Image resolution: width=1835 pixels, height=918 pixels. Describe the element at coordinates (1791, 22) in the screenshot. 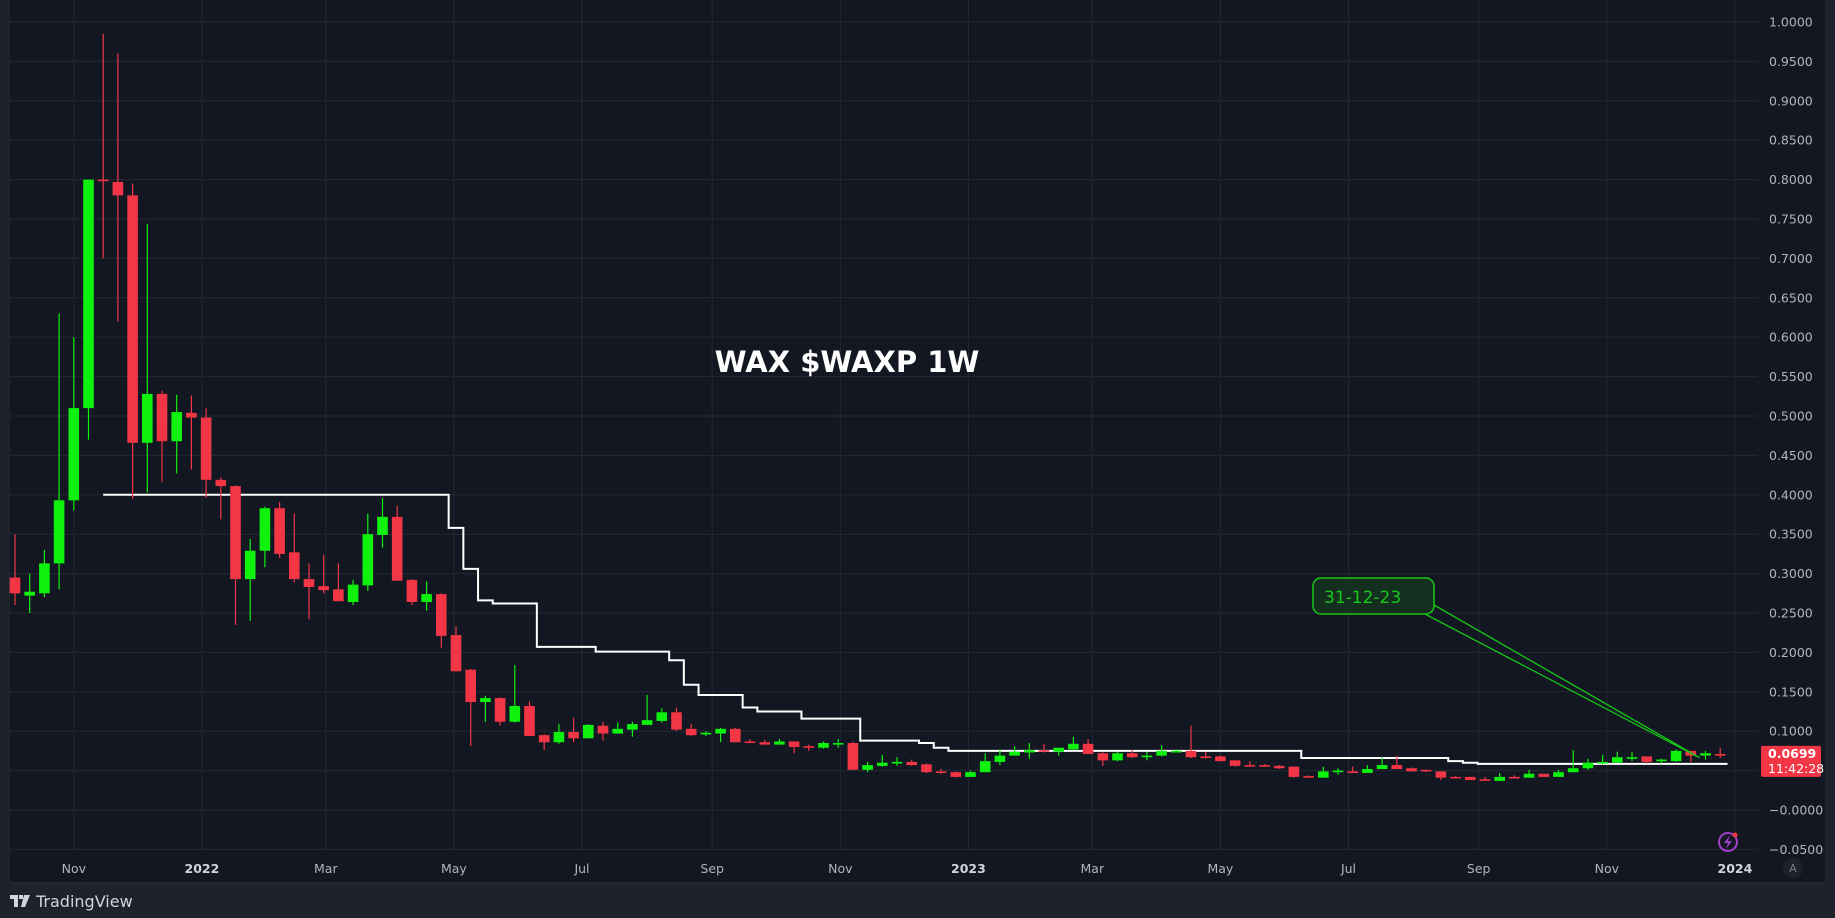

I see `price-tick-label: 1.0000` at that location.